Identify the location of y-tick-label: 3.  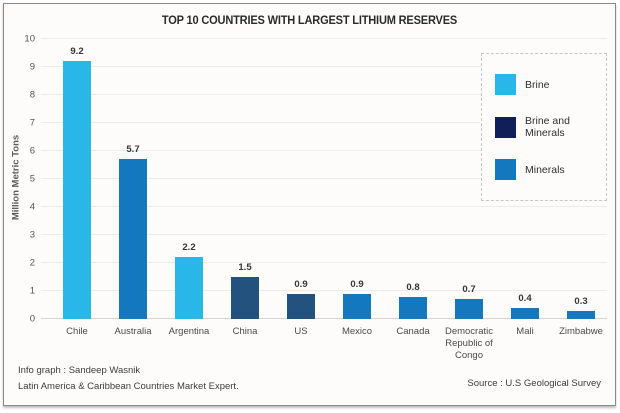
(32, 235).